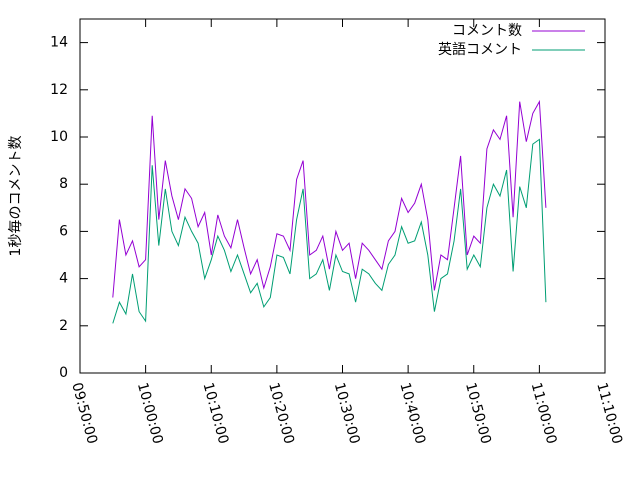  Describe the element at coordinates (478, 413) in the screenshot. I see `x-tick-label: 10:50:00` at that location.